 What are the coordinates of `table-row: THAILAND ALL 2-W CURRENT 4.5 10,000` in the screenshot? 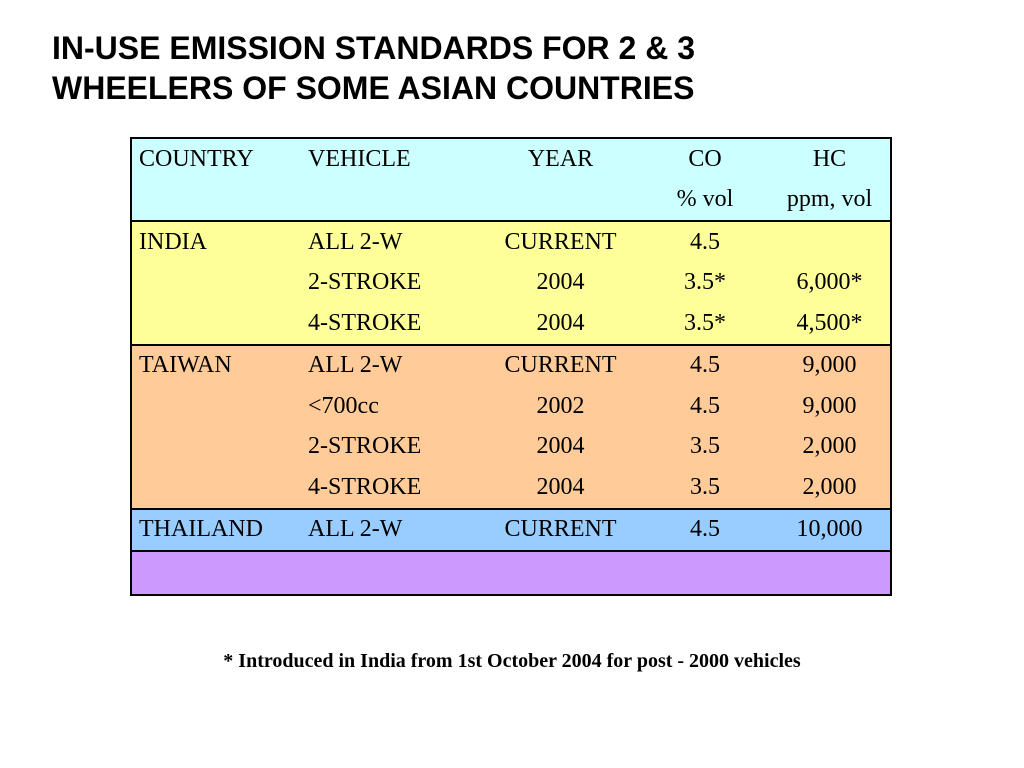 It's located at (511, 530).